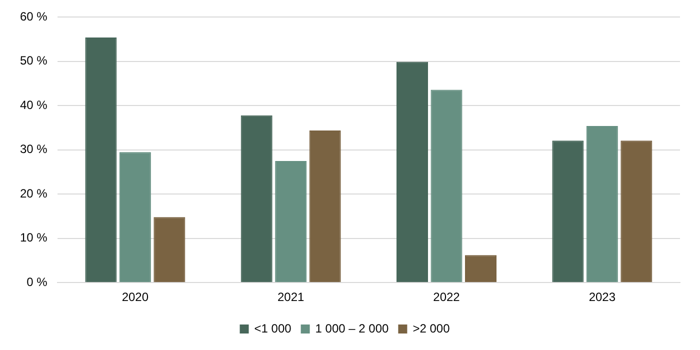 The height and width of the screenshot is (350, 700). What do you see at coordinates (135, 297) in the screenshot?
I see `x-tick-label: 2020` at bounding box center [135, 297].